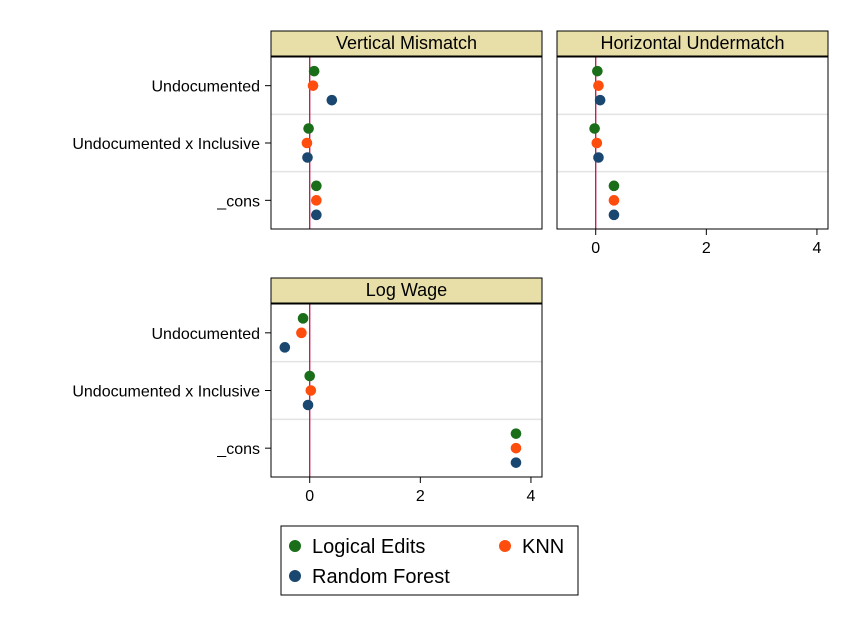 Image resolution: width=860 pixels, height=626 pixels. What do you see at coordinates (543, 547) in the screenshot?
I see `legend-label: KNN` at bounding box center [543, 547].